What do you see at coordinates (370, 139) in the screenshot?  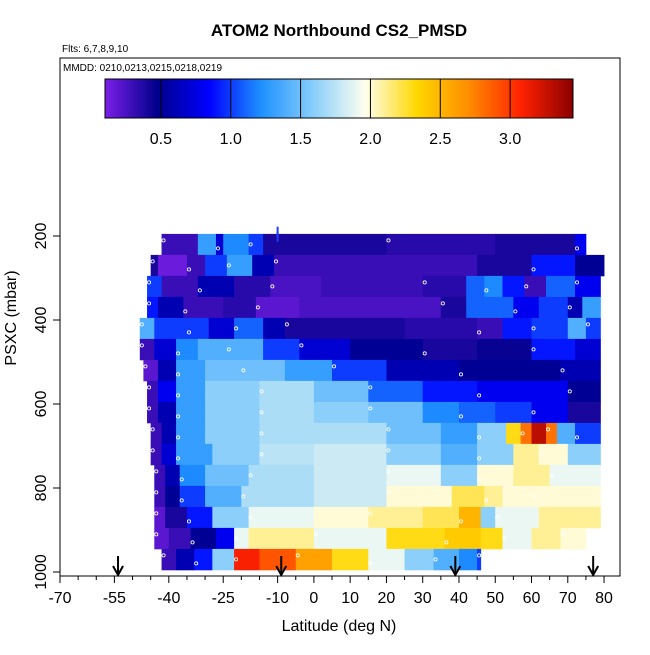 I see `colorbar-tick-label: 2.0` at bounding box center [370, 139].